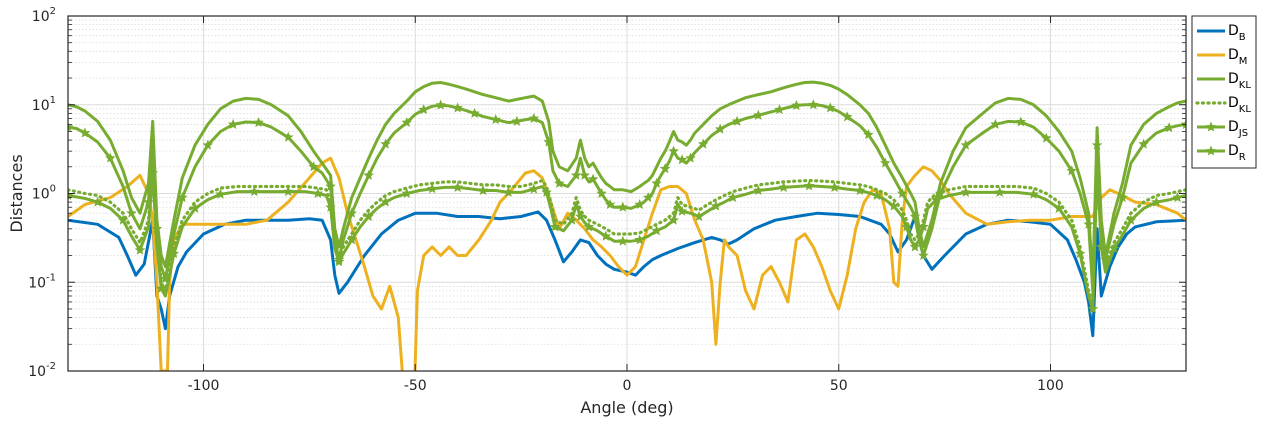 The height and width of the screenshot is (421, 1261). What do you see at coordinates (1224, 92) in the screenshot?
I see `legend-box` at bounding box center [1224, 92].